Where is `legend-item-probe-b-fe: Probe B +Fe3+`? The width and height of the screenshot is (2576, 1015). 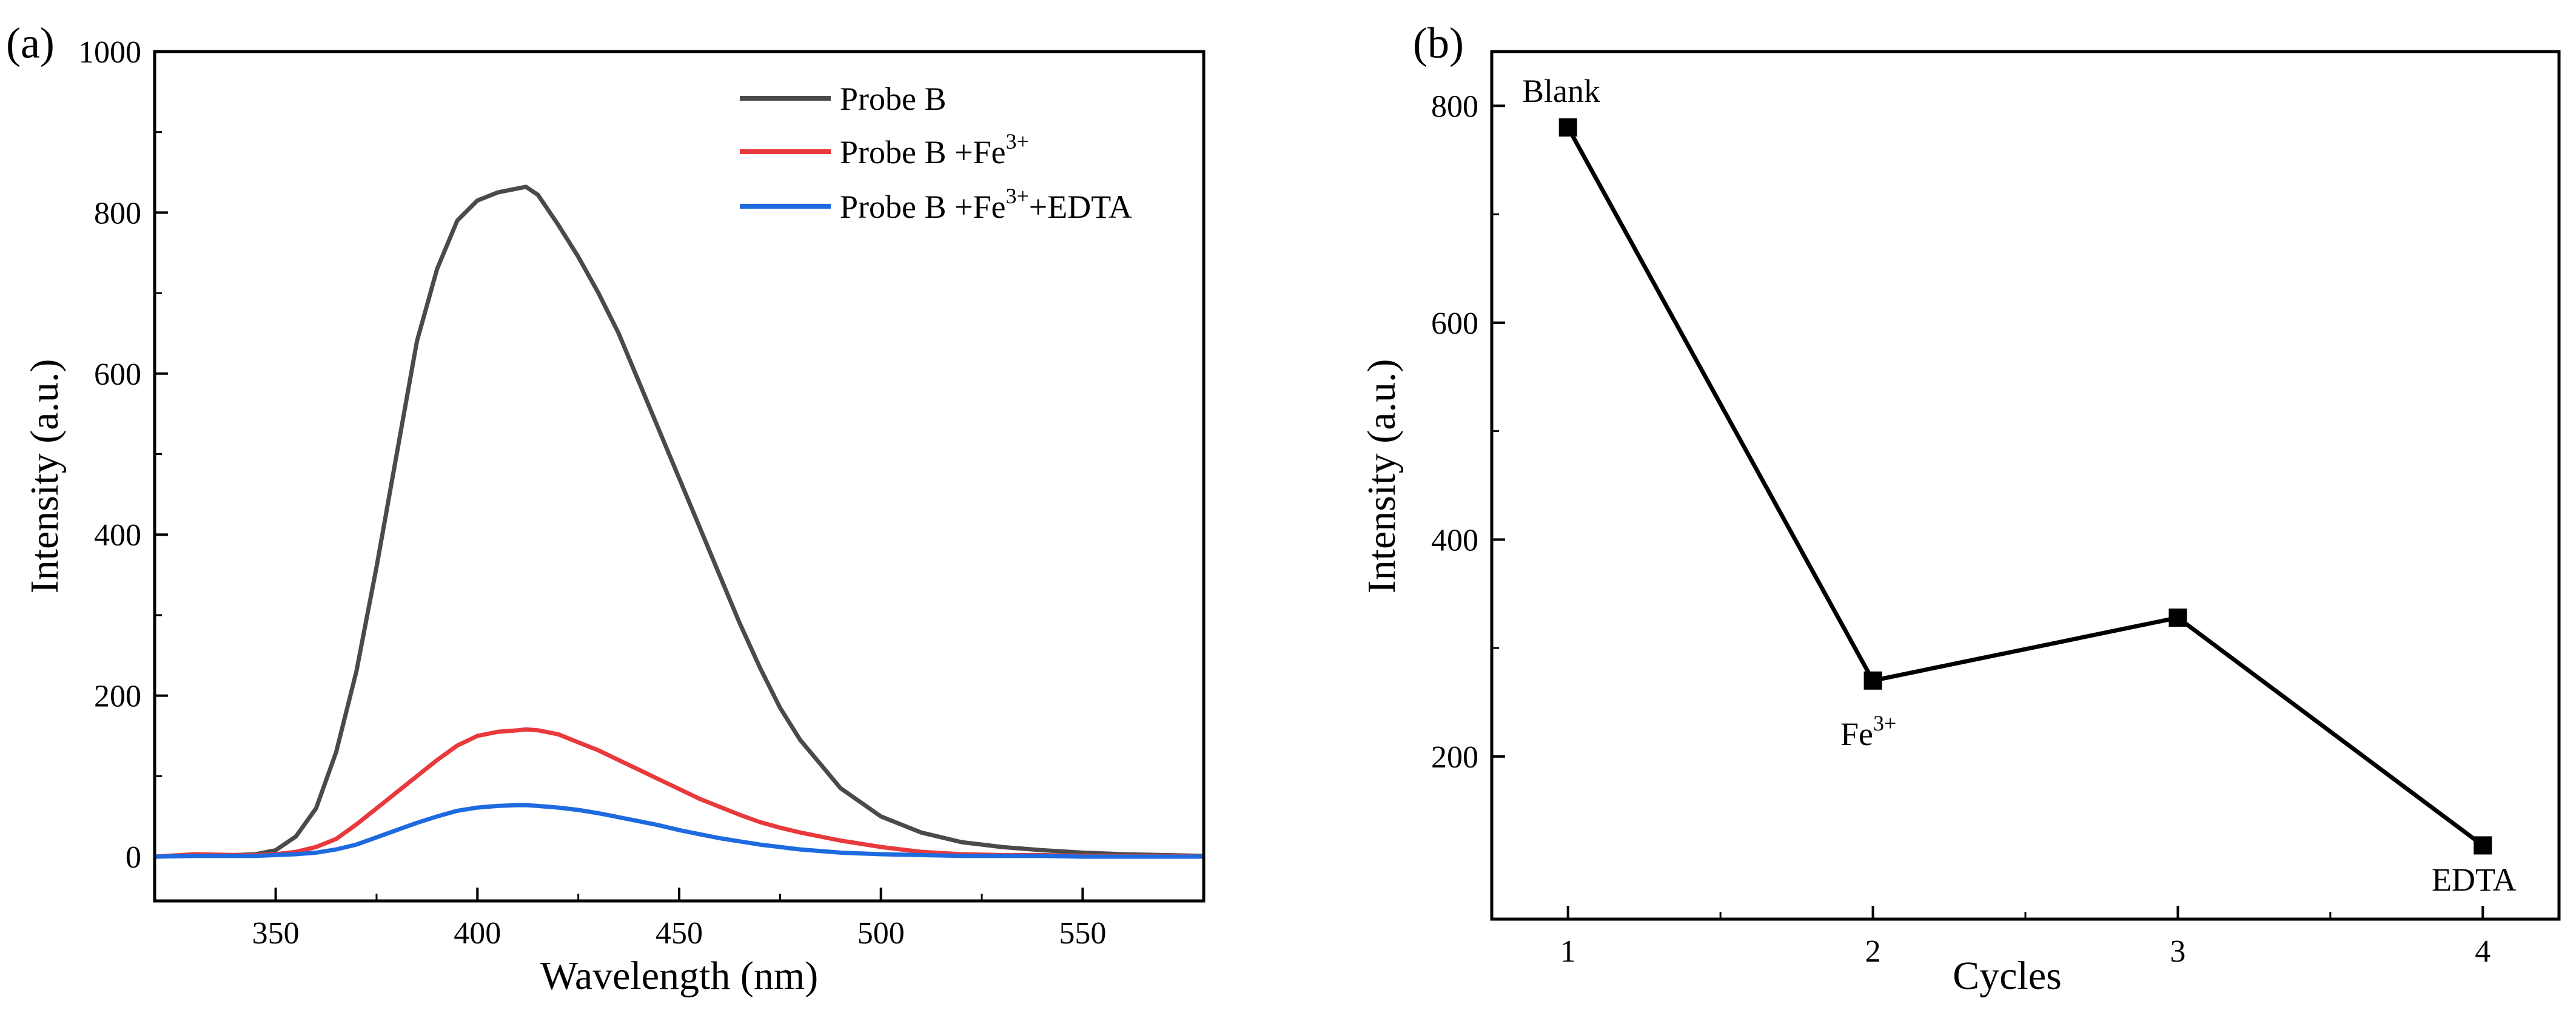
legend-item-probe-b-fe: Probe B +Fe3+ is located at coordinates (884, 149).